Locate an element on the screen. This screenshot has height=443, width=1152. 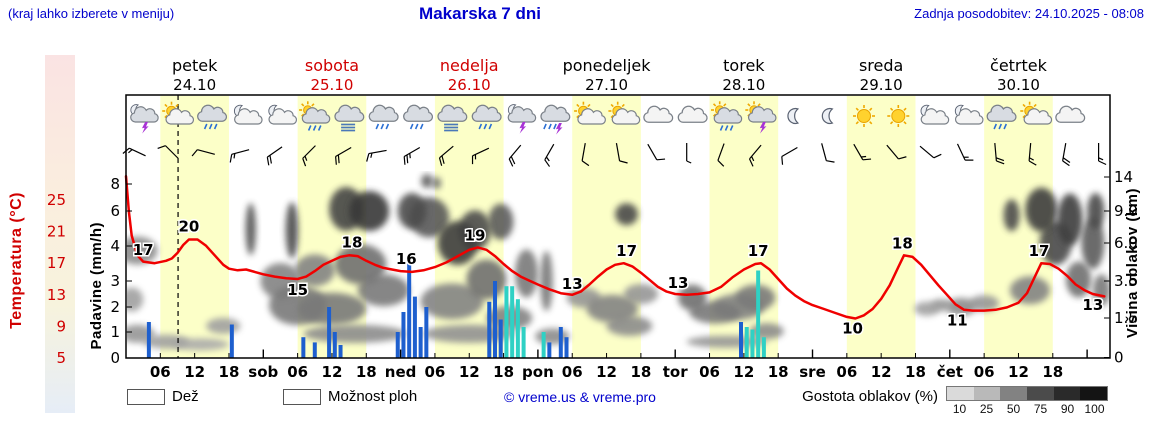
weather-icon-moon is located at coordinates (793, 116).